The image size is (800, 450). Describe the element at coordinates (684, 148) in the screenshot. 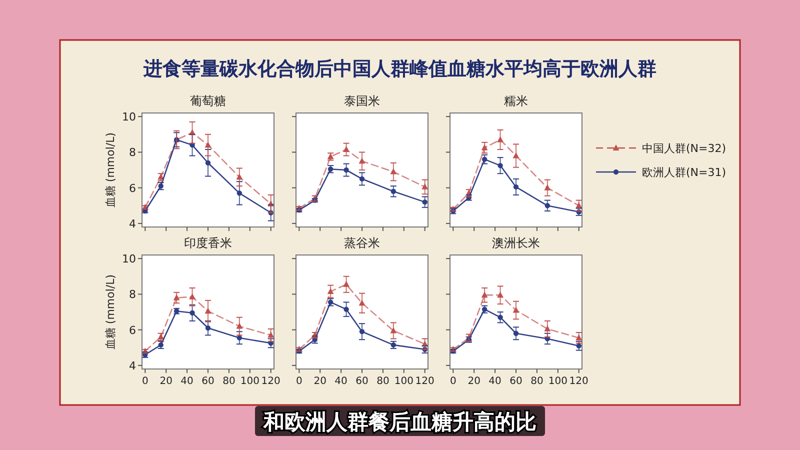

I see `legend-label: 中国人群(N=32)` at that location.